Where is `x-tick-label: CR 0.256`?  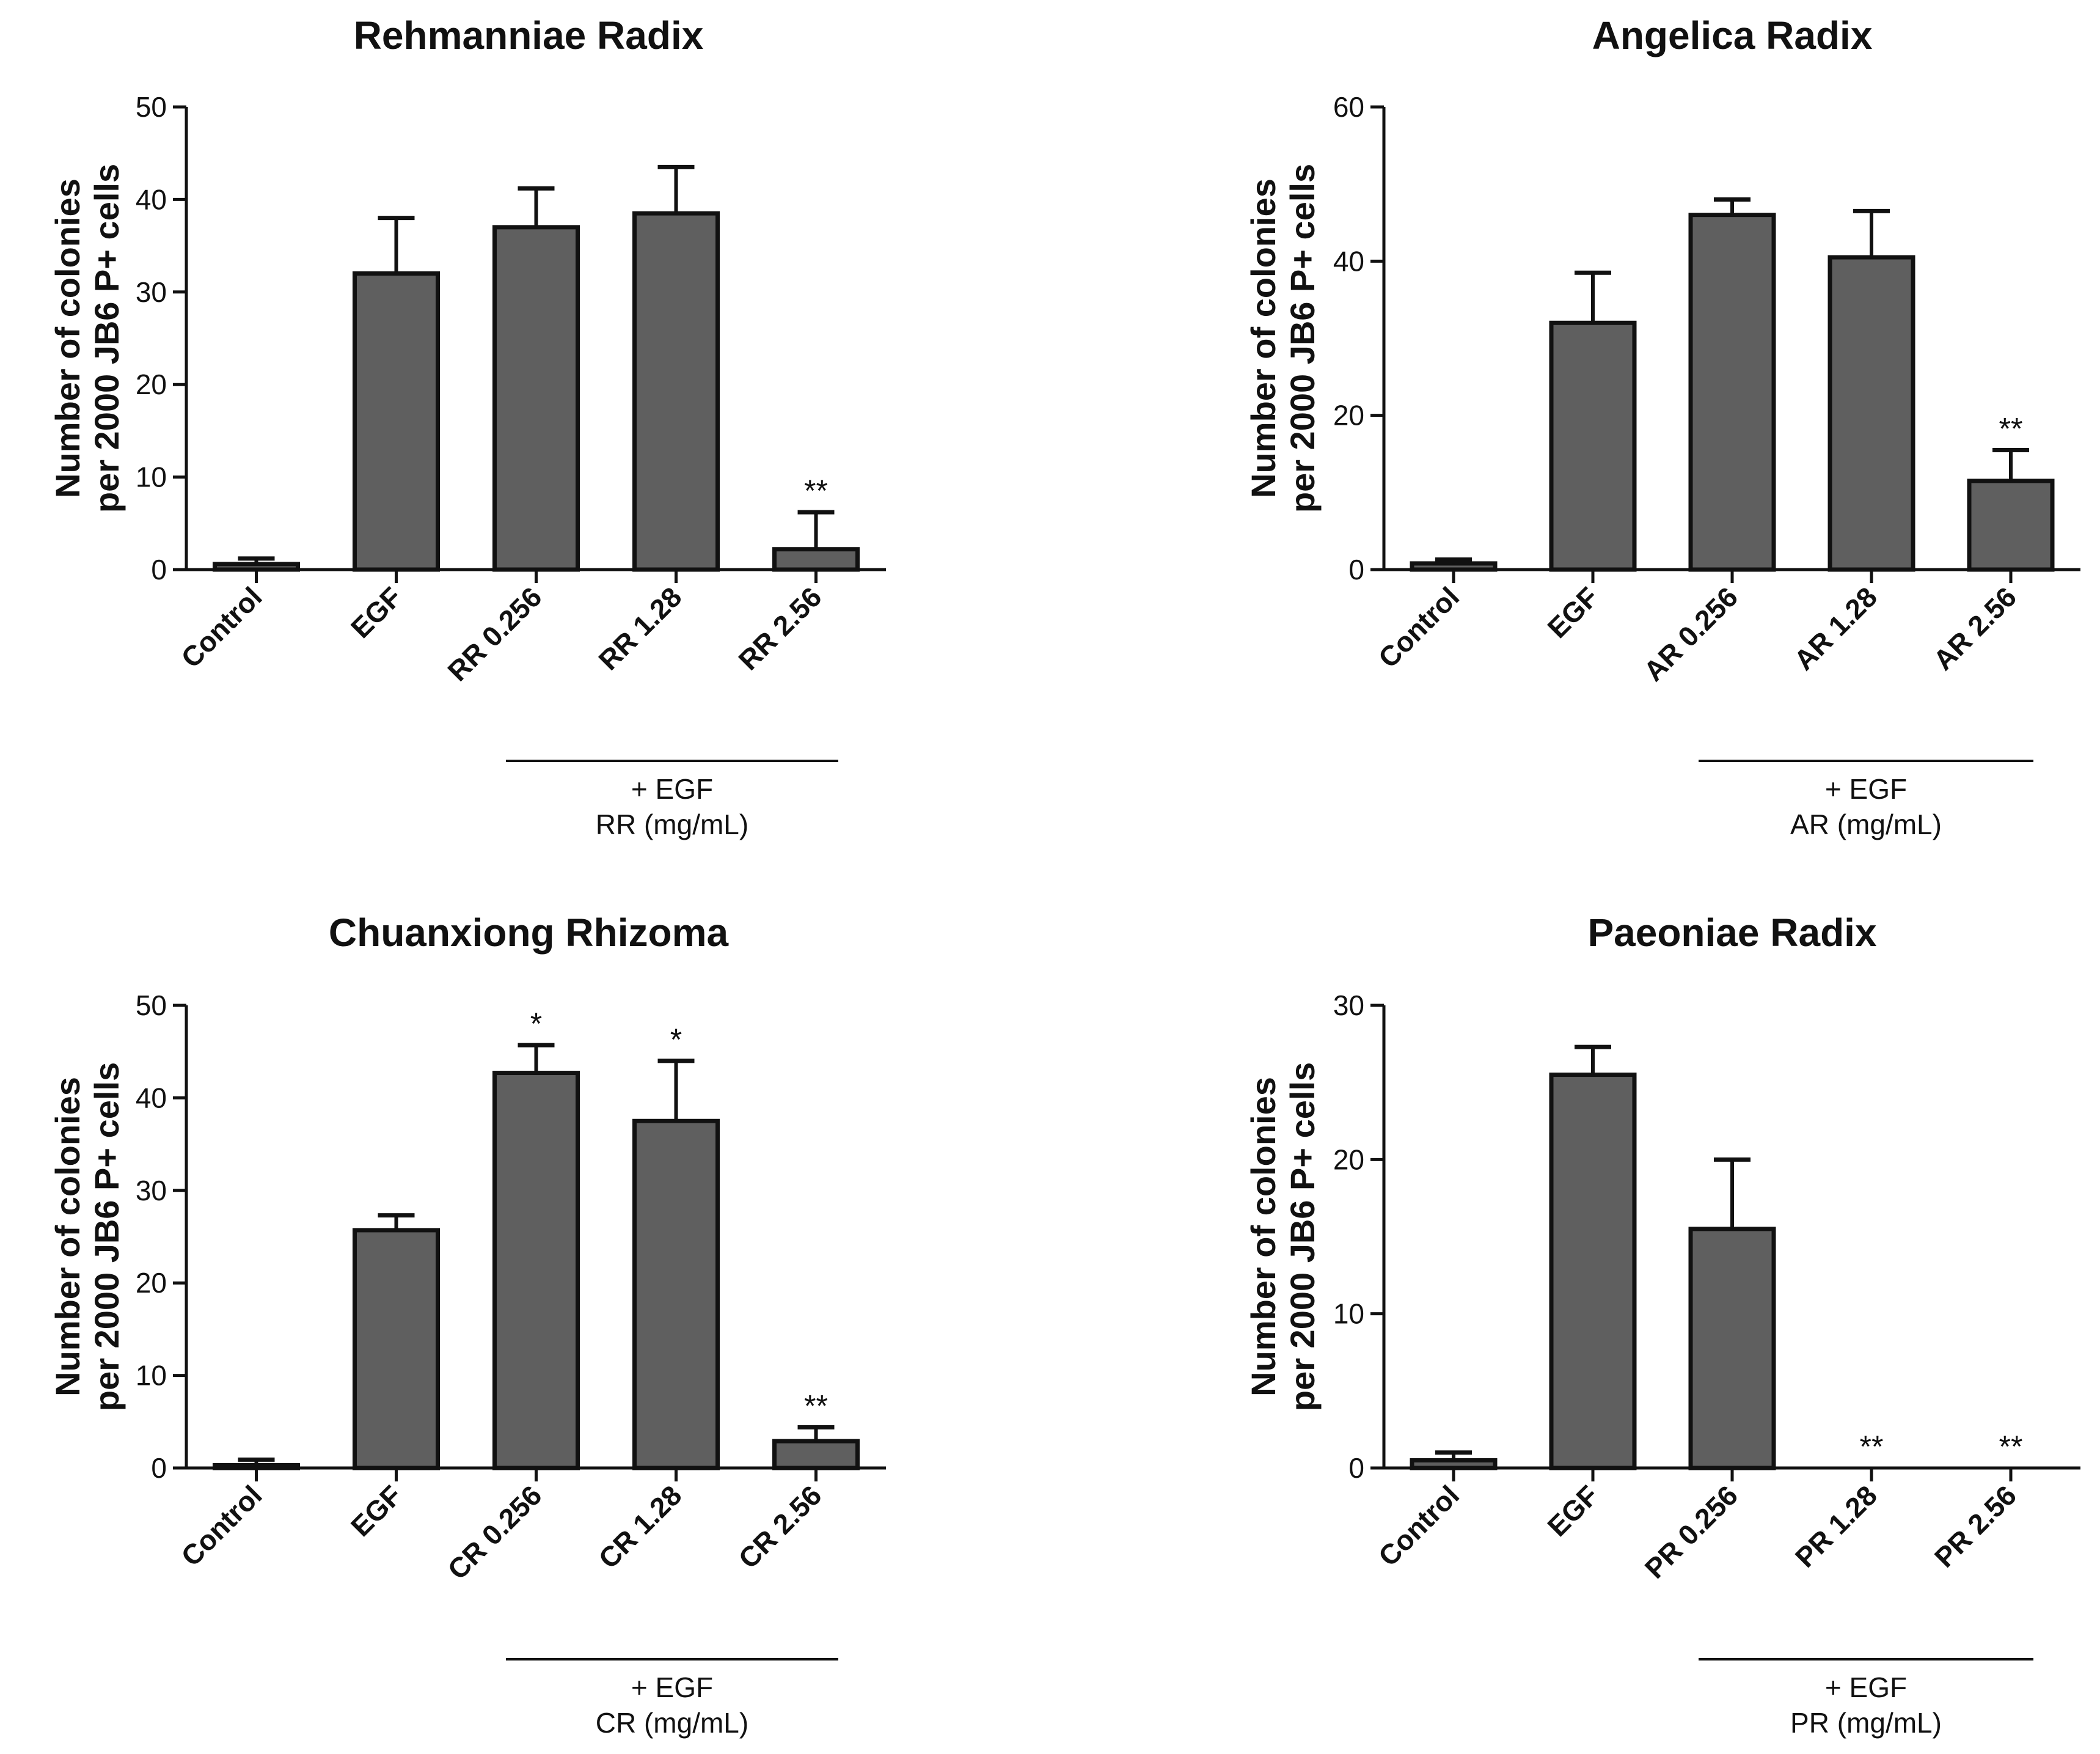 x-tick-label: CR 0.256 is located at coordinates (494, 1532).